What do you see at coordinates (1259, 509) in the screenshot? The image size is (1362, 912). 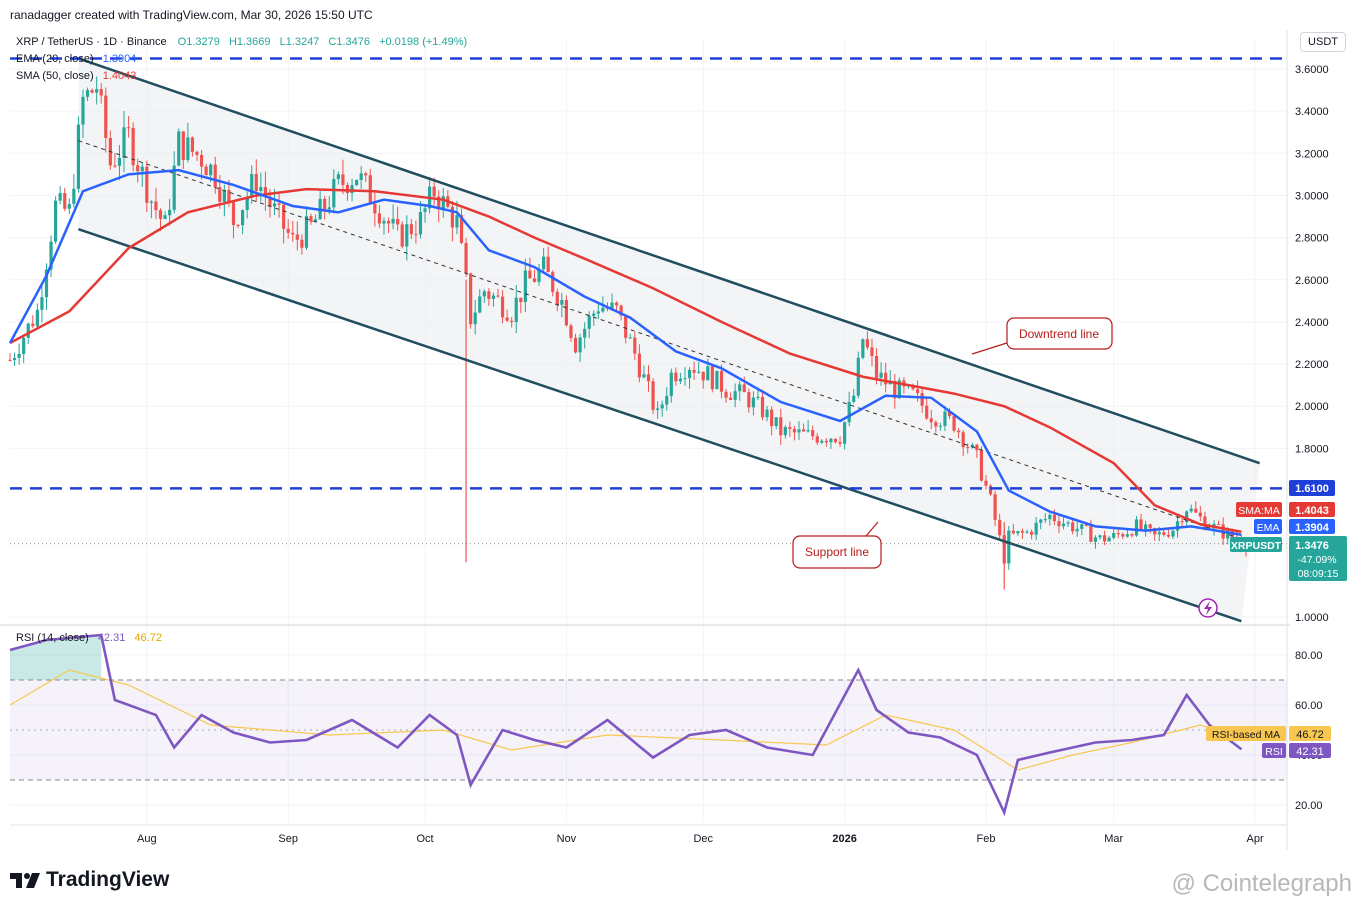 I see `sma-tag-bg` at bounding box center [1259, 509].